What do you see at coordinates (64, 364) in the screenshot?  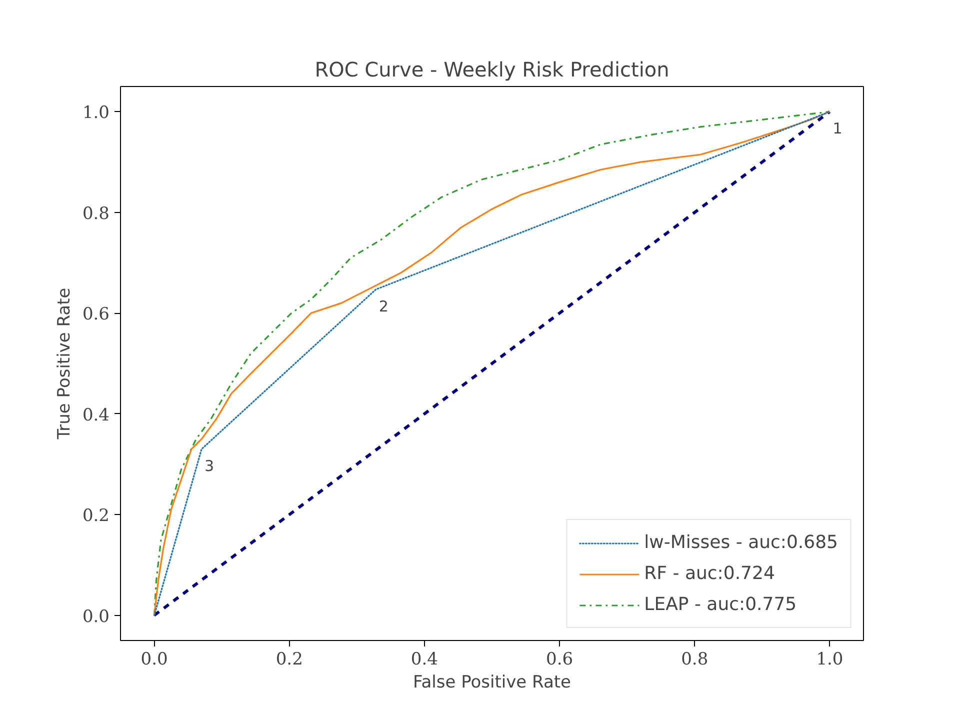 I see `y-axis-title: True Positive Rate` at bounding box center [64, 364].